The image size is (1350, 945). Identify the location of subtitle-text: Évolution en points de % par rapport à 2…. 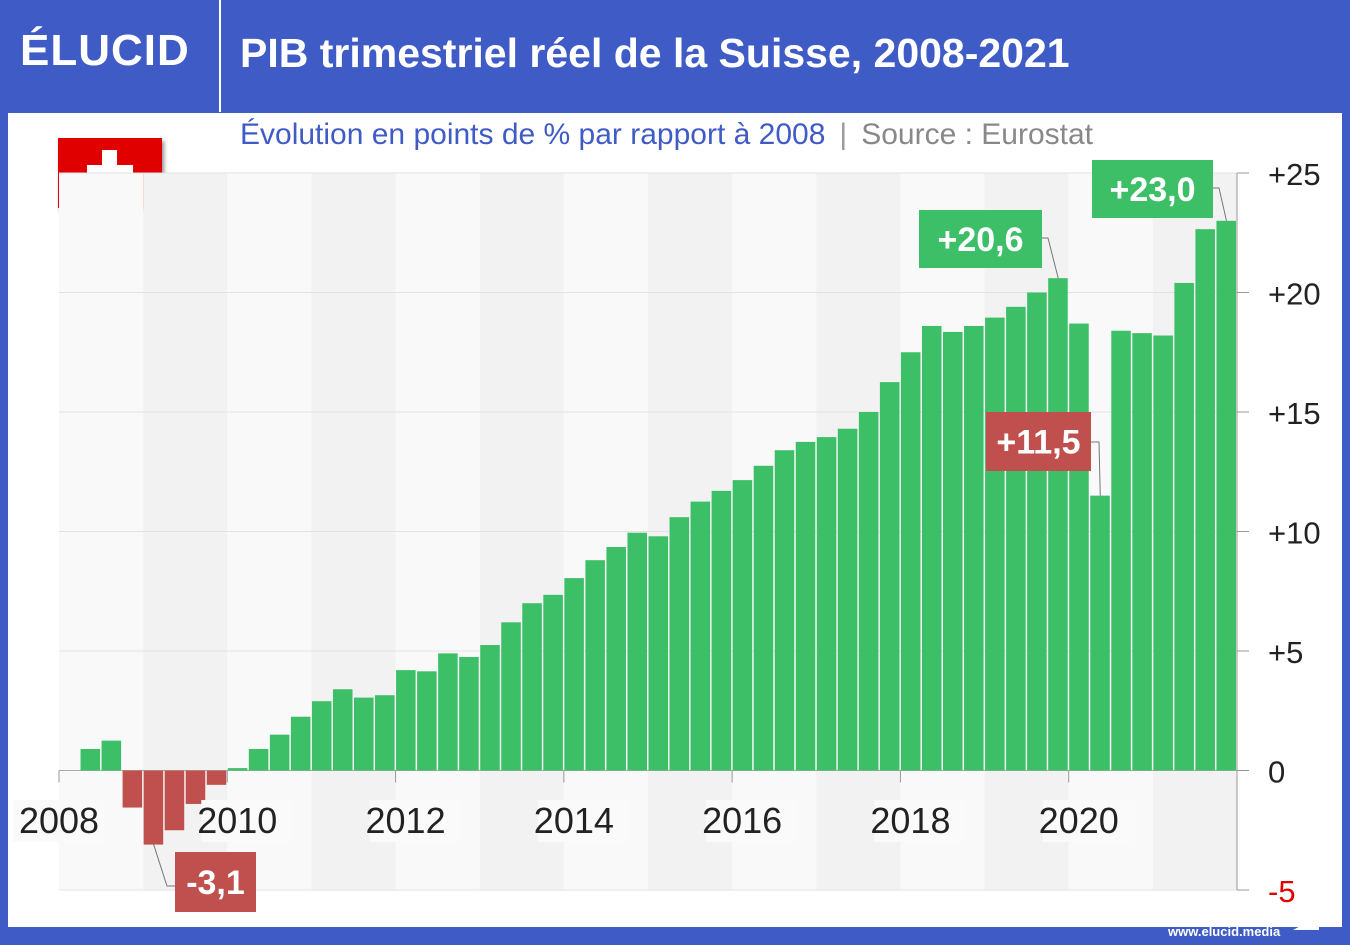
(533, 134).